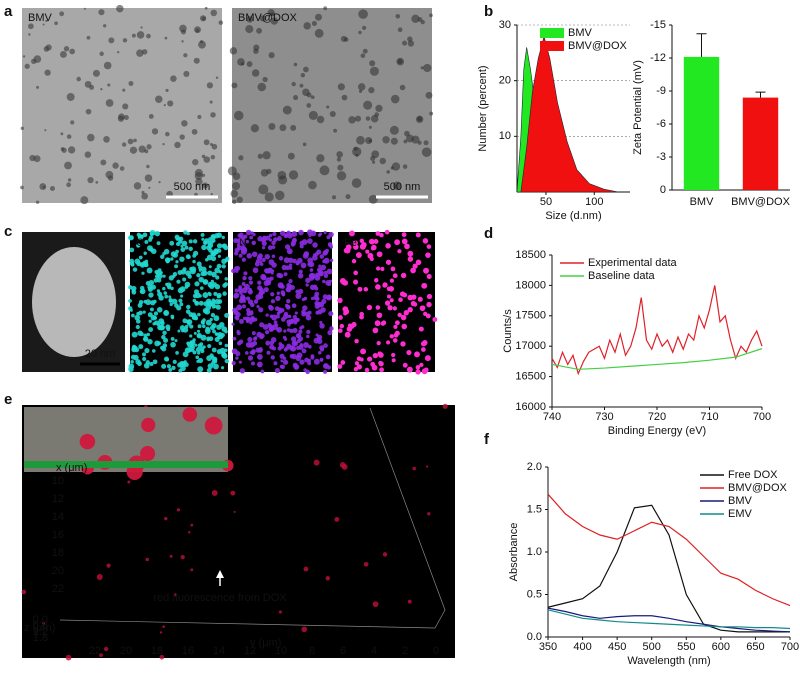  I want to click on axis-tick-label: 22, so click(58, 589).